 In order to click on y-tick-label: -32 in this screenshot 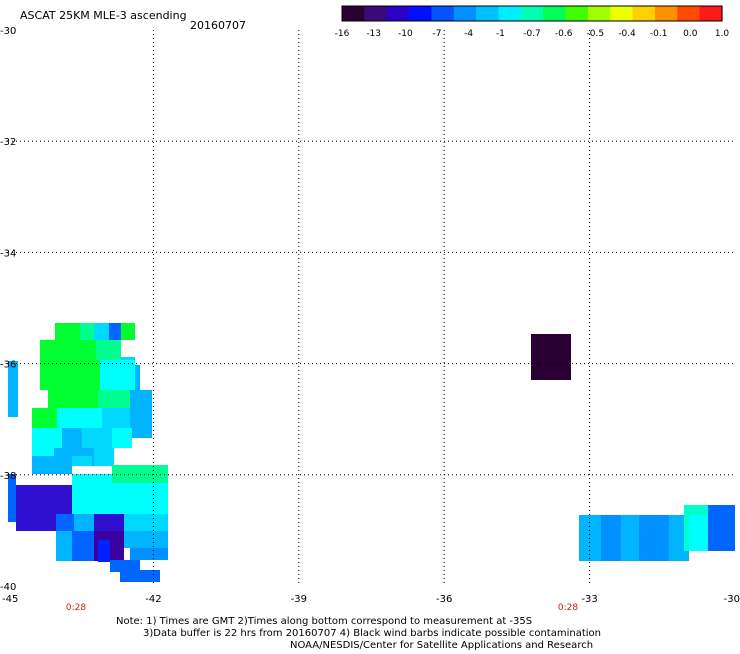, I will do `click(8, 142)`.